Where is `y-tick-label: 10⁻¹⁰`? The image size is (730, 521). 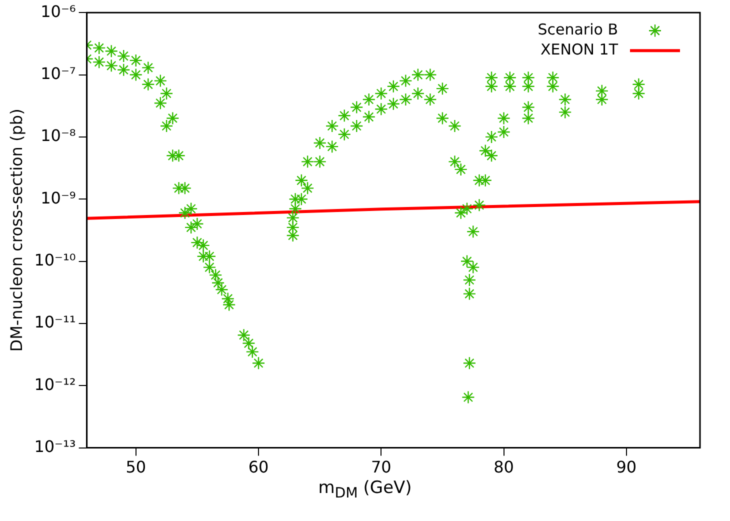
y-tick-label: 10⁻¹⁰ is located at coordinates (55, 260).